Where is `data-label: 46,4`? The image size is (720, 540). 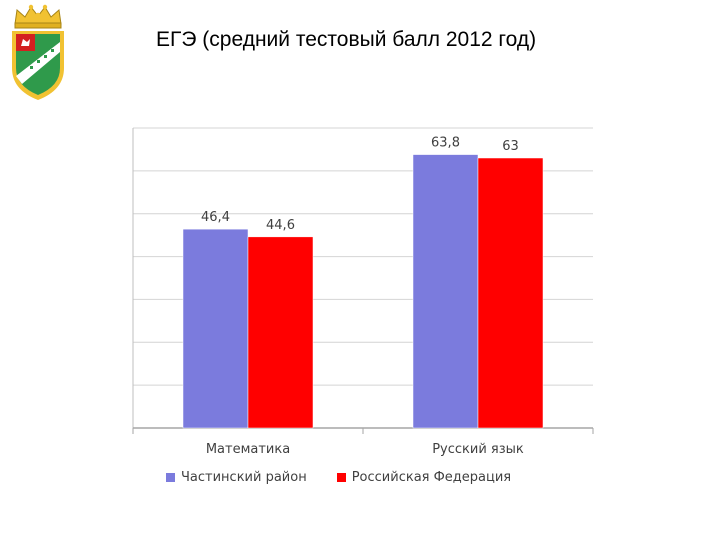
data-label: 46,4 is located at coordinates (215, 217).